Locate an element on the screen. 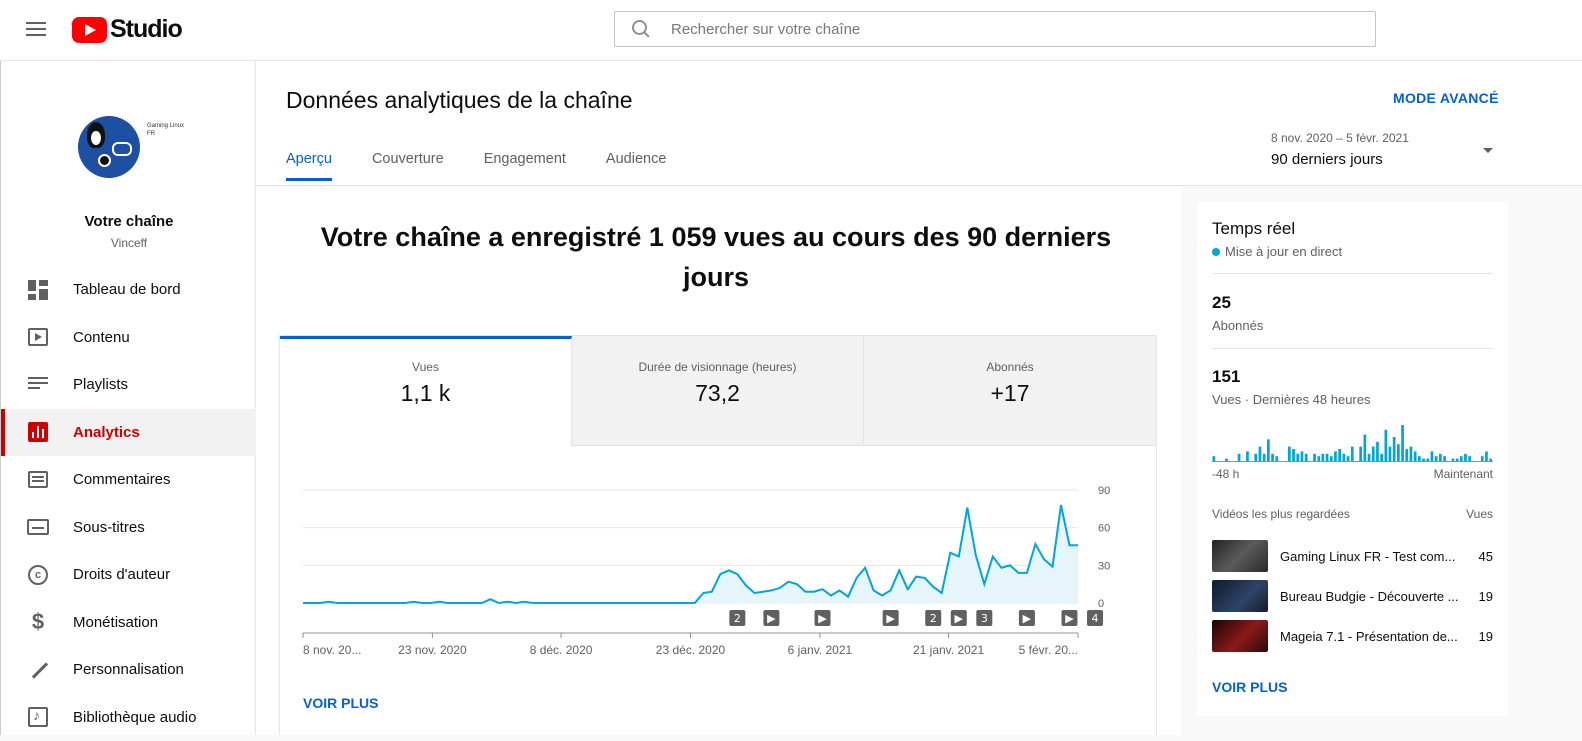 The height and width of the screenshot is (741, 1582). realtime-subscribers-label: Abonnés is located at coordinates (1237, 325).